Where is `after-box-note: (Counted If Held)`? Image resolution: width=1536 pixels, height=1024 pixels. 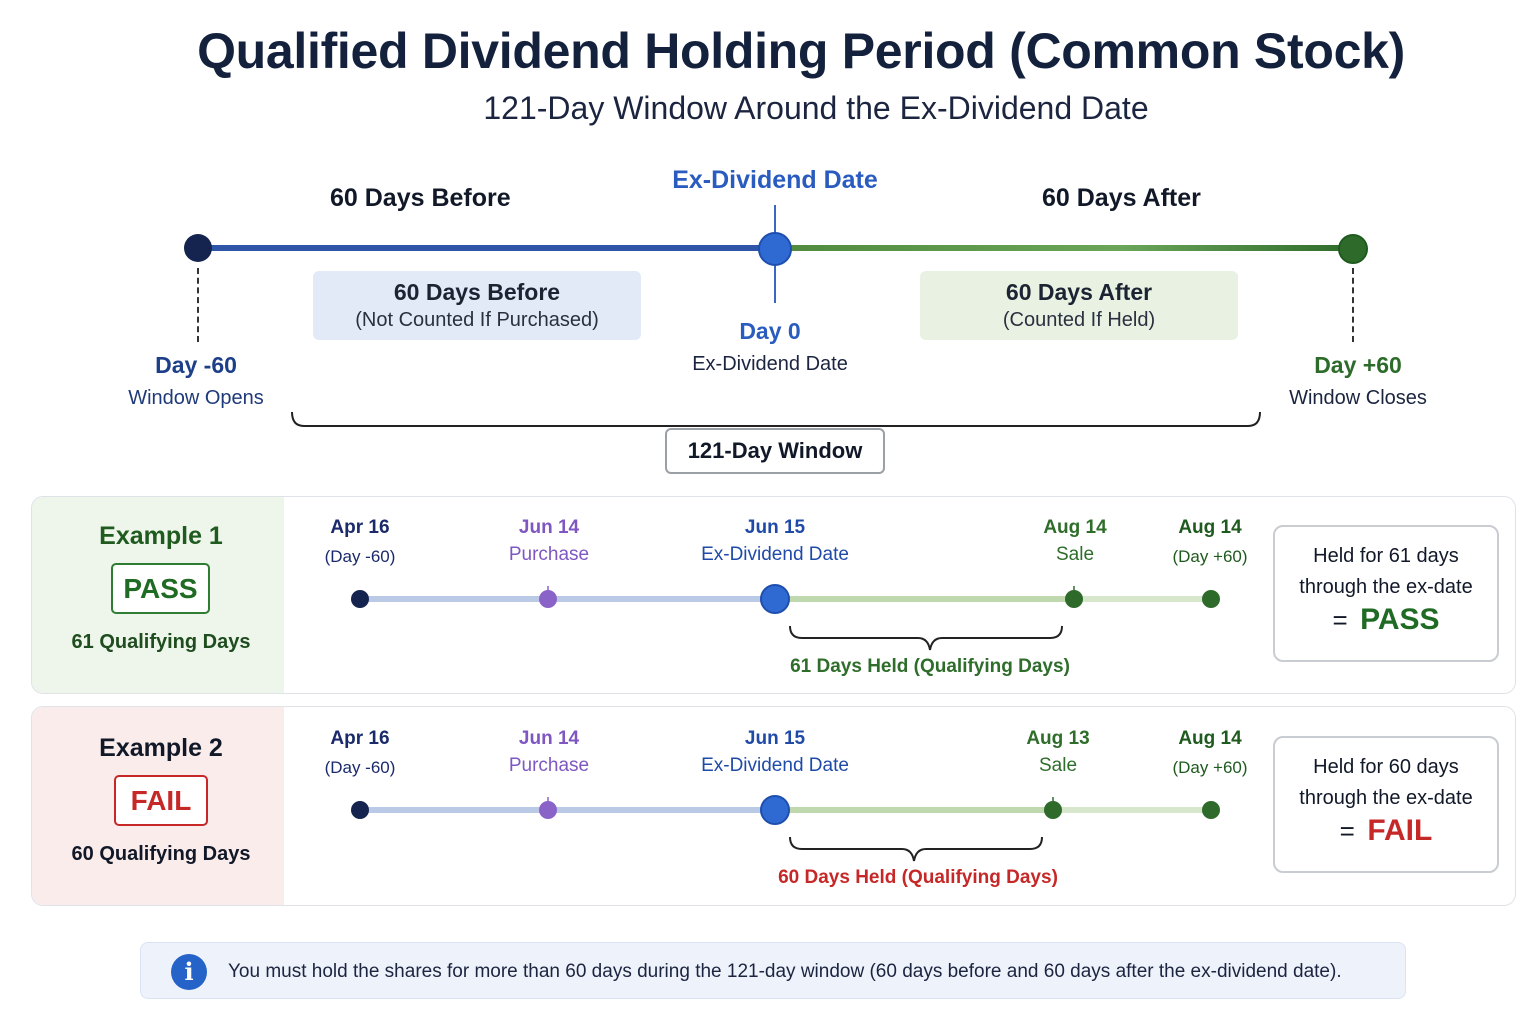
after-box-note: (Counted If Held) is located at coordinates (1079, 320).